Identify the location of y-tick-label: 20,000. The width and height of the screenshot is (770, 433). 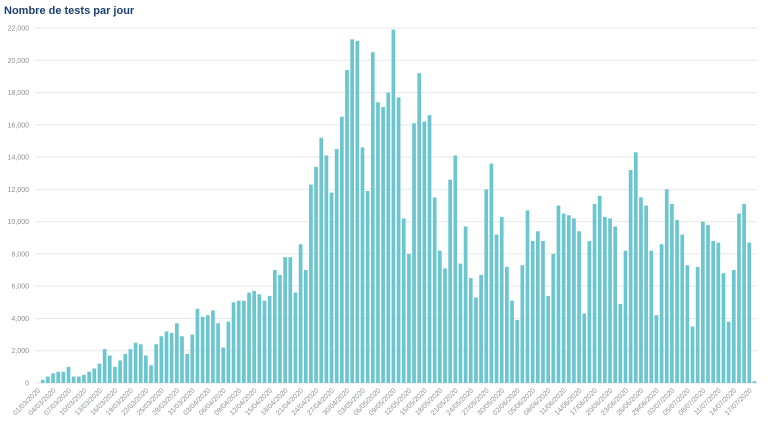
(19, 61).